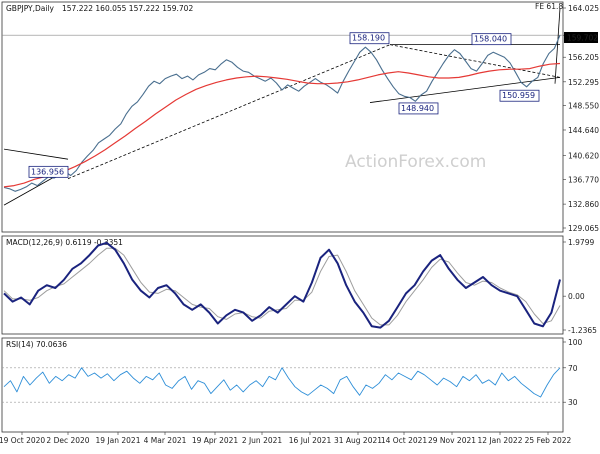  What do you see at coordinates (127, 8) in the screenshot?
I see `ohlc-readout: 157.222 160.055 157.222 159.702` at bounding box center [127, 8].